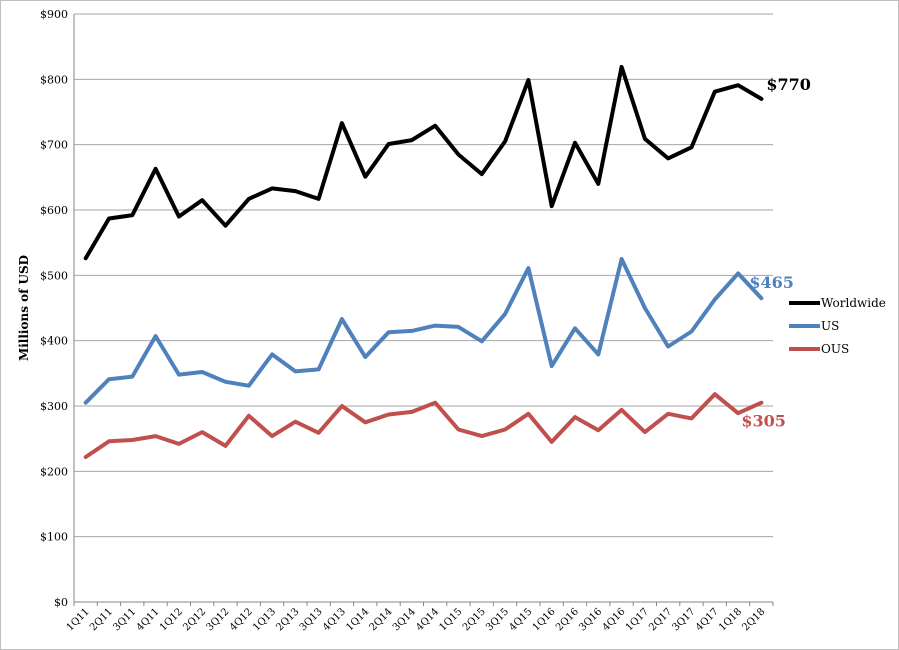 This screenshot has width=899, height=650. What do you see at coordinates (264, 619) in the screenshot?
I see `x-tick-label: 1Q13` at bounding box center [264, 619].